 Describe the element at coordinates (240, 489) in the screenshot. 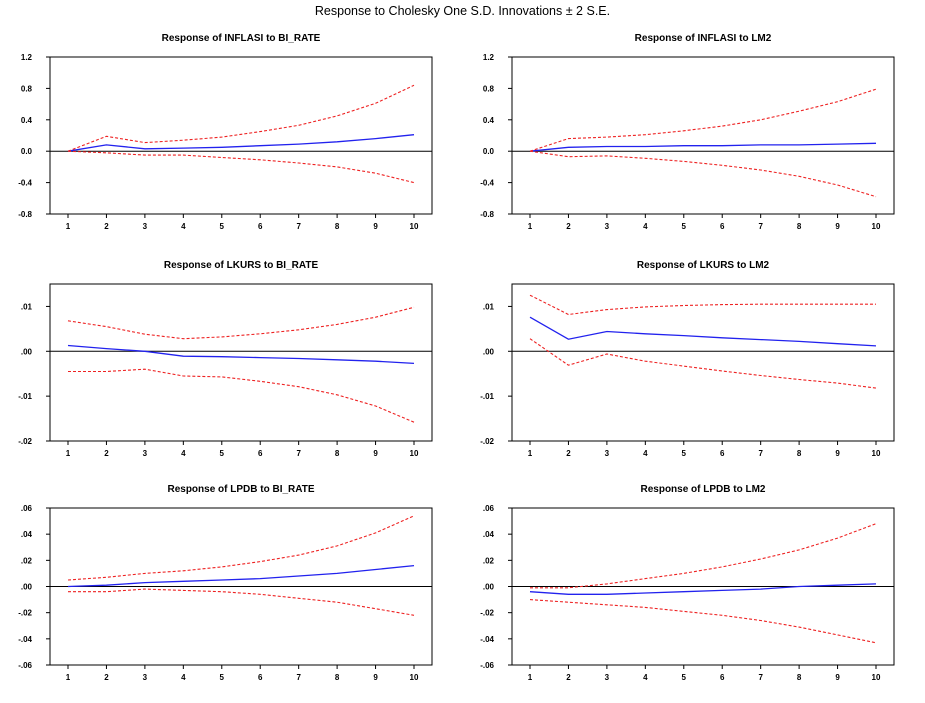

I see `chart-title: Response of LPDB to BI_RATE` at that location.